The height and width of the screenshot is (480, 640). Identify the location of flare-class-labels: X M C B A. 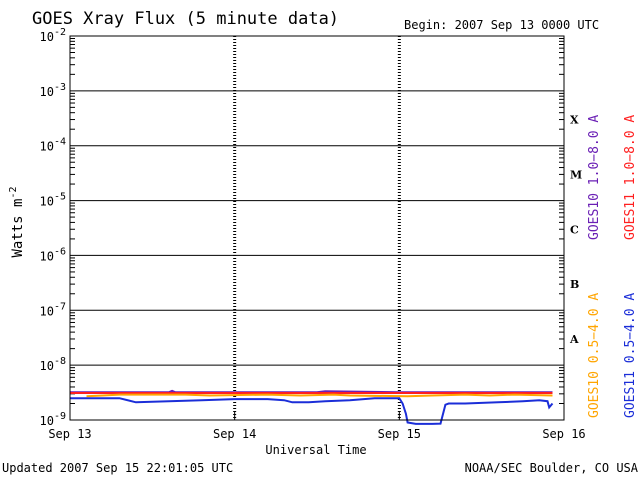
(575, 230).